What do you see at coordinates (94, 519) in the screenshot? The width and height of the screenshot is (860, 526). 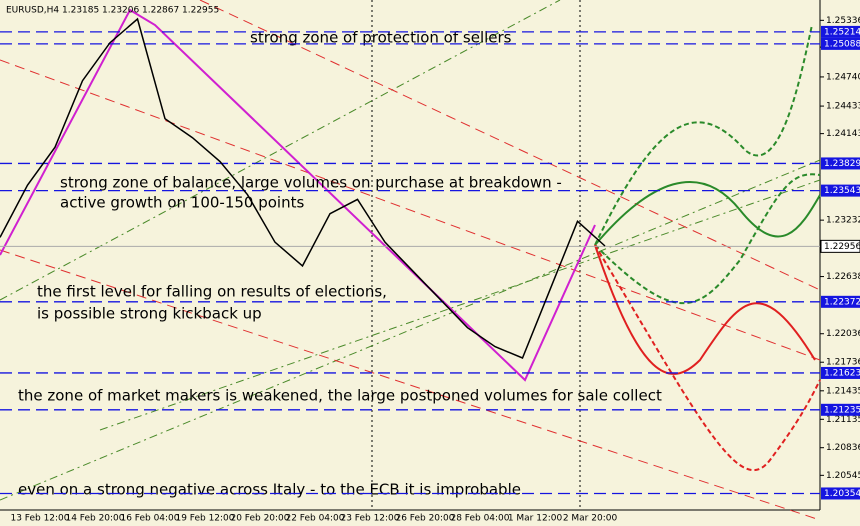 I see `x-tick-label: 14 Feb 20:00` at bounding box center [94, 519].